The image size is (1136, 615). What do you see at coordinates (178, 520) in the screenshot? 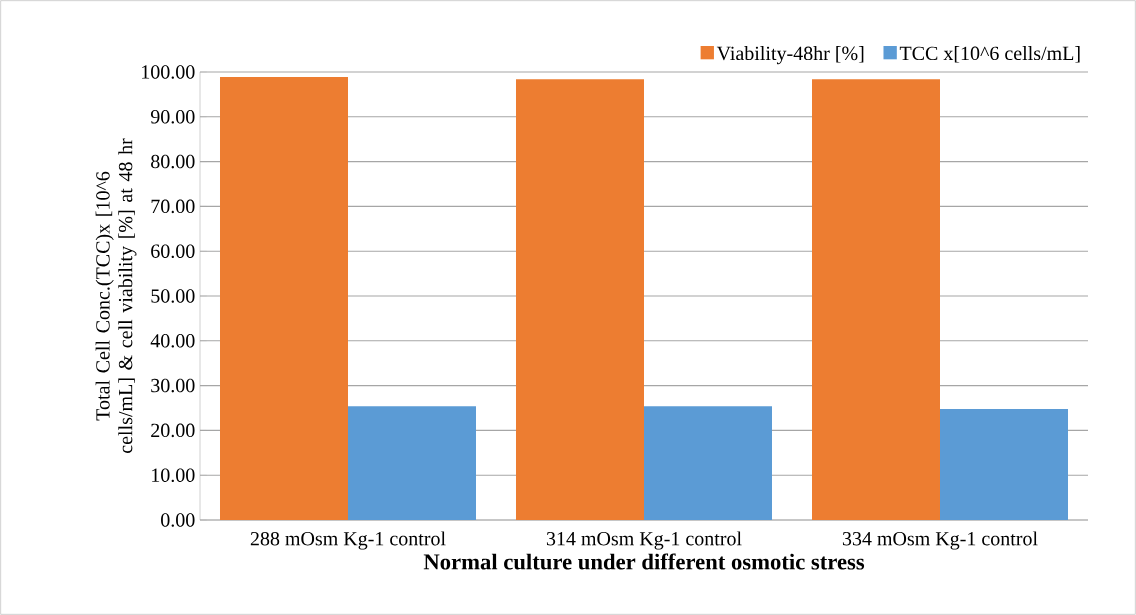
I see `y-tick-label: 0.00` at bounding box center [178, 520].